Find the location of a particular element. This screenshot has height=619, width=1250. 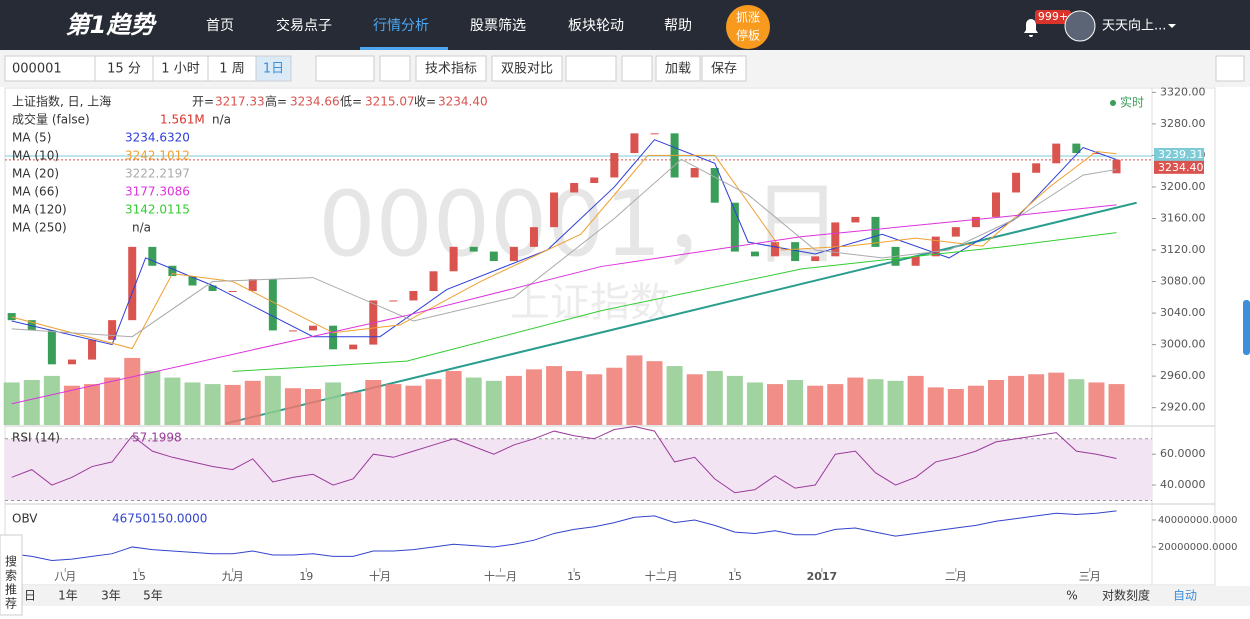

rsi-value: 57.1998 is located at coordinates (157, 438).